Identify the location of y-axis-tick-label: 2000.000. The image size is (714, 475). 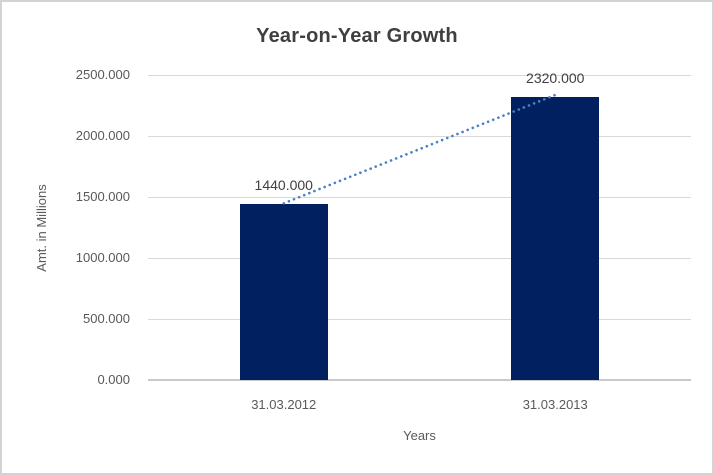
(102, 135).